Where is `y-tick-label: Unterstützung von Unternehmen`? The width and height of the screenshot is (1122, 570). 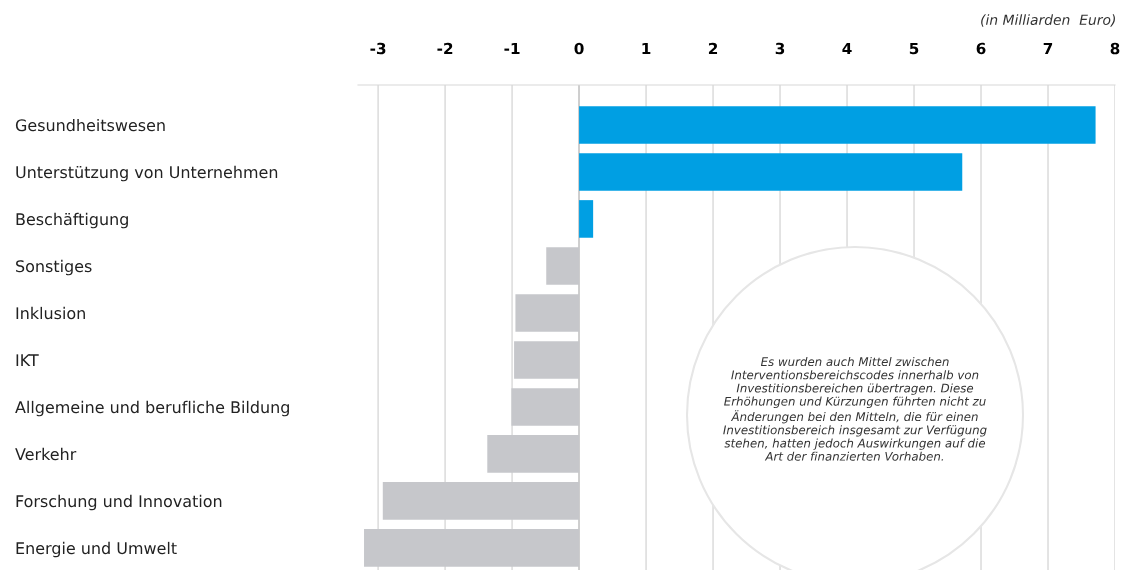 y-tick-label: Unterstützung von Unternehmen is located at coordinates (147, 173).